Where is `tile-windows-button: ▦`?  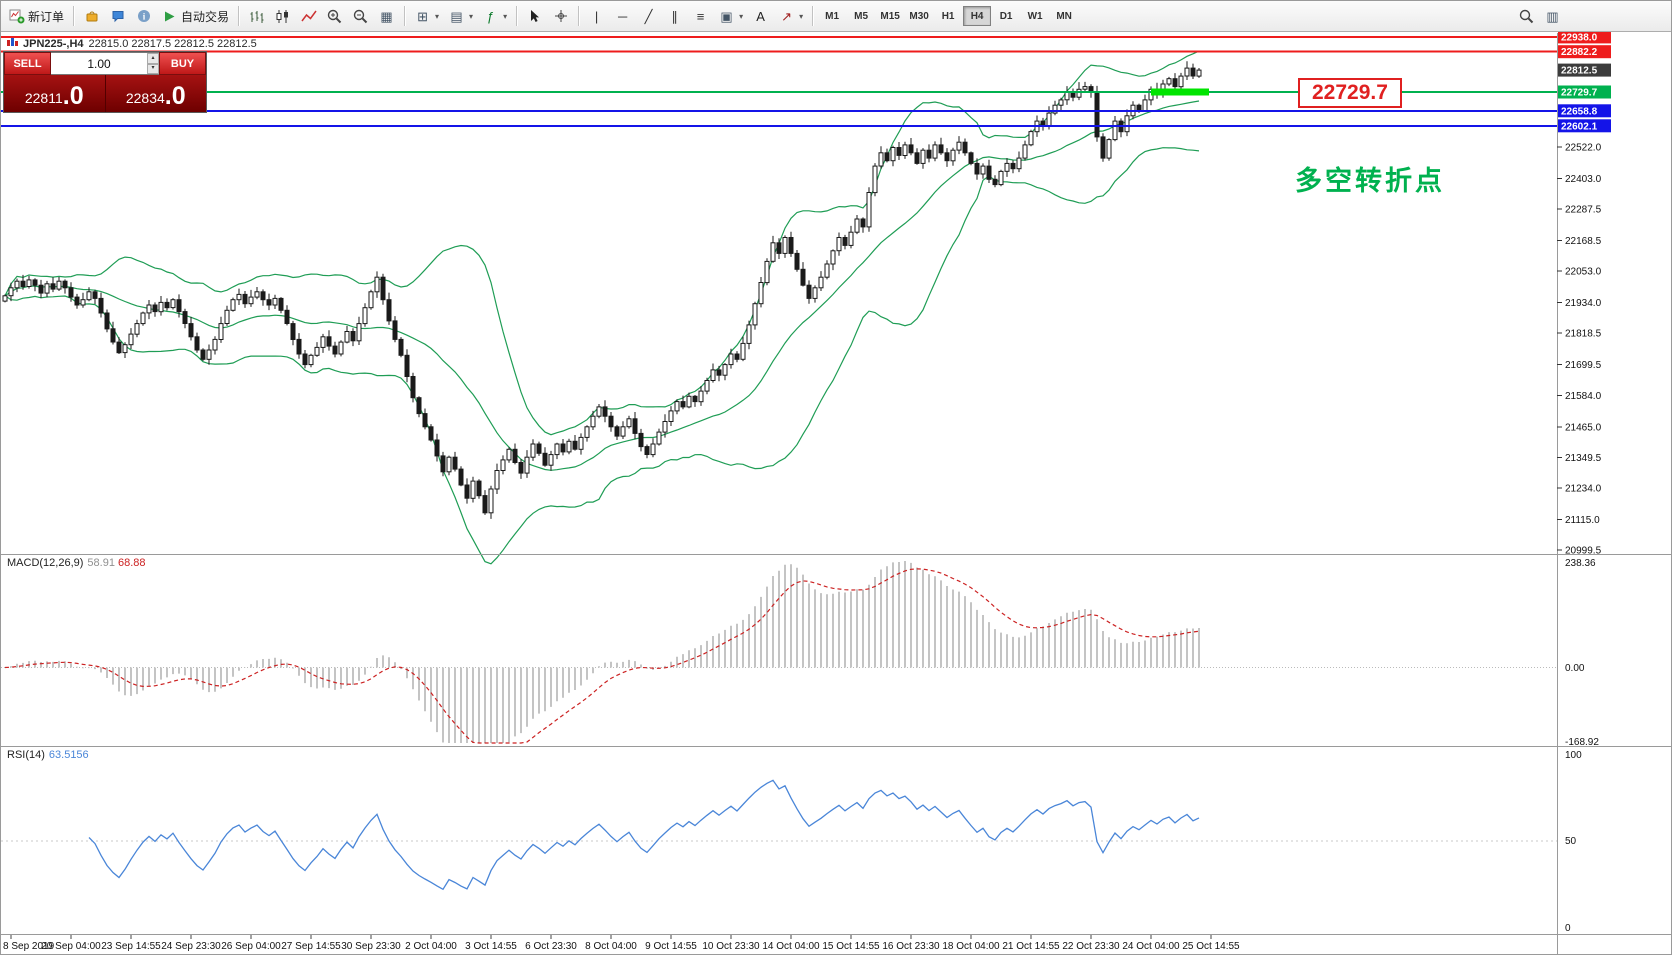
tile-windows-button: ▦ is located at coordinates (386, 16).